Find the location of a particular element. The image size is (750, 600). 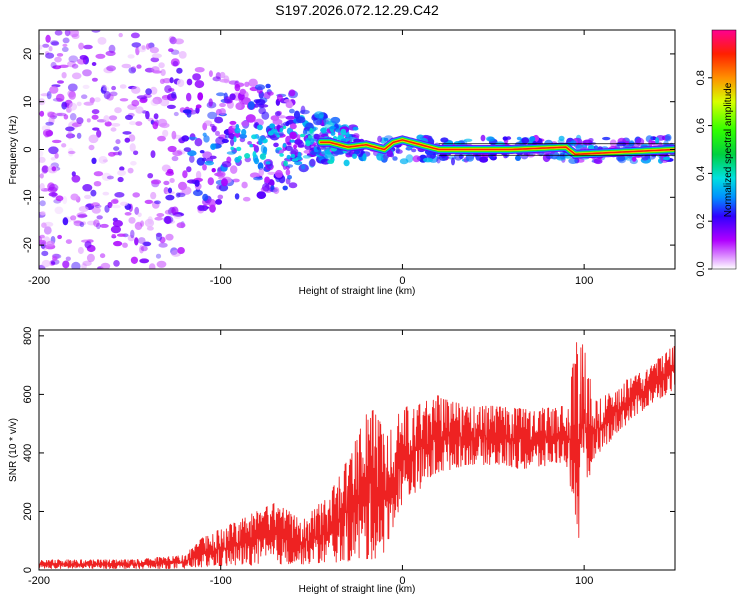

snr-y-axis-label: SNR (10 * v/v) is located at coordinates (13, 450).